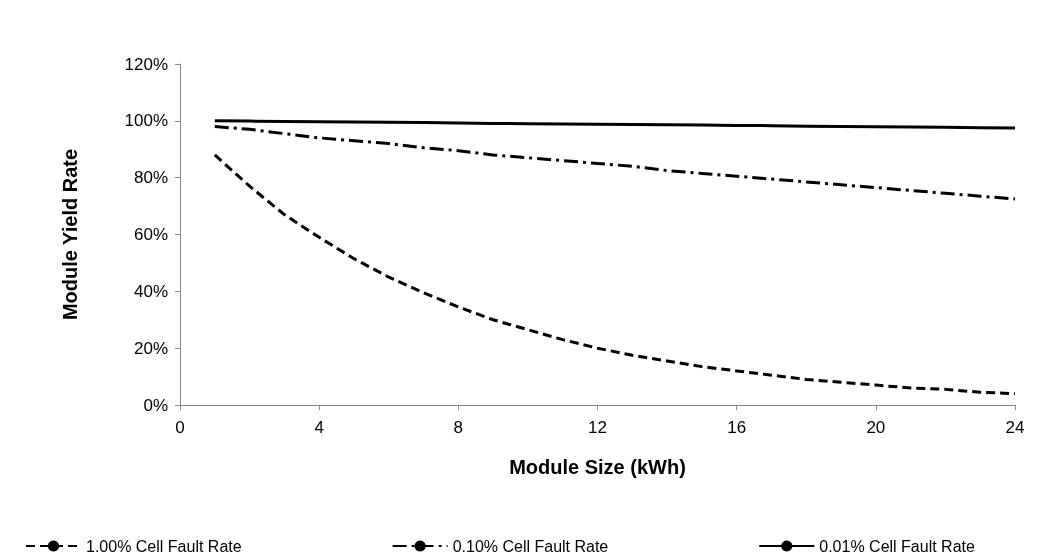  I want to click on legend-label: 0.01% Cell Fault Rate, so click(897, 546).